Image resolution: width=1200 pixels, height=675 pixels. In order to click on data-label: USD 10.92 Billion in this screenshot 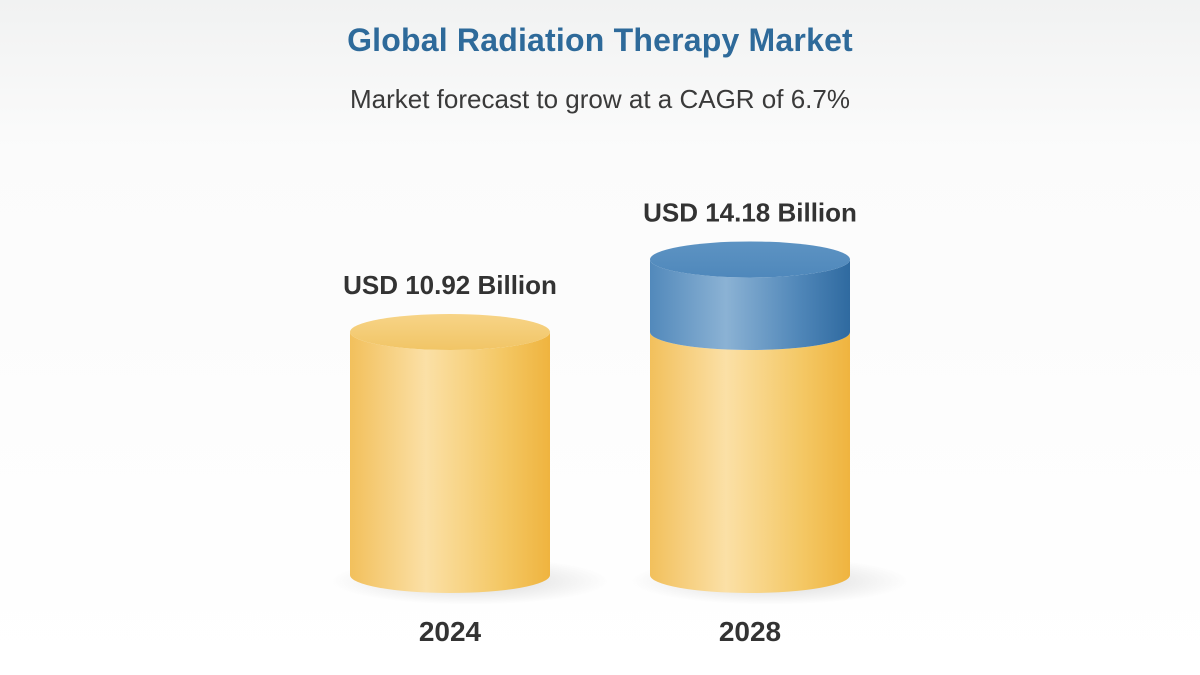, I will do `click(450, 285)`.